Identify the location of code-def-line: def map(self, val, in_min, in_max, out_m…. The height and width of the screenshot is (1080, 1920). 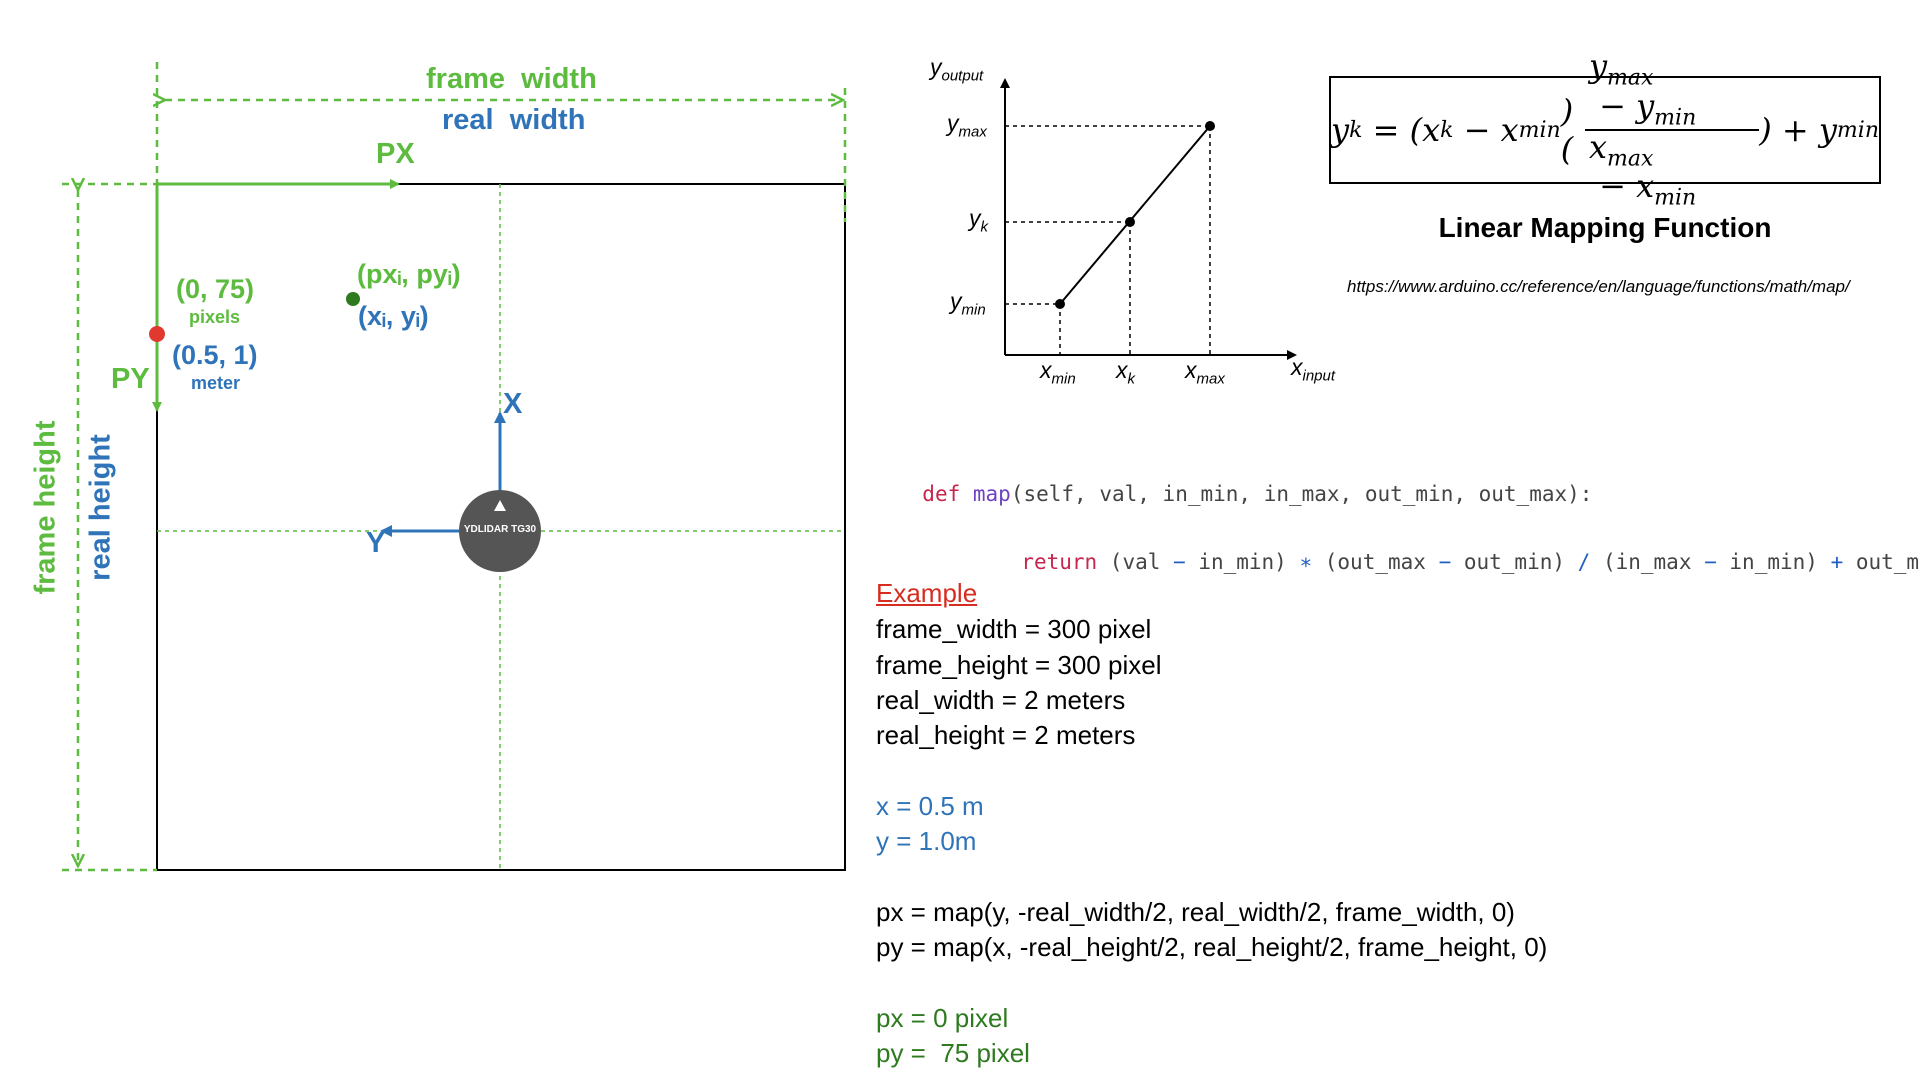
(1257, 494).